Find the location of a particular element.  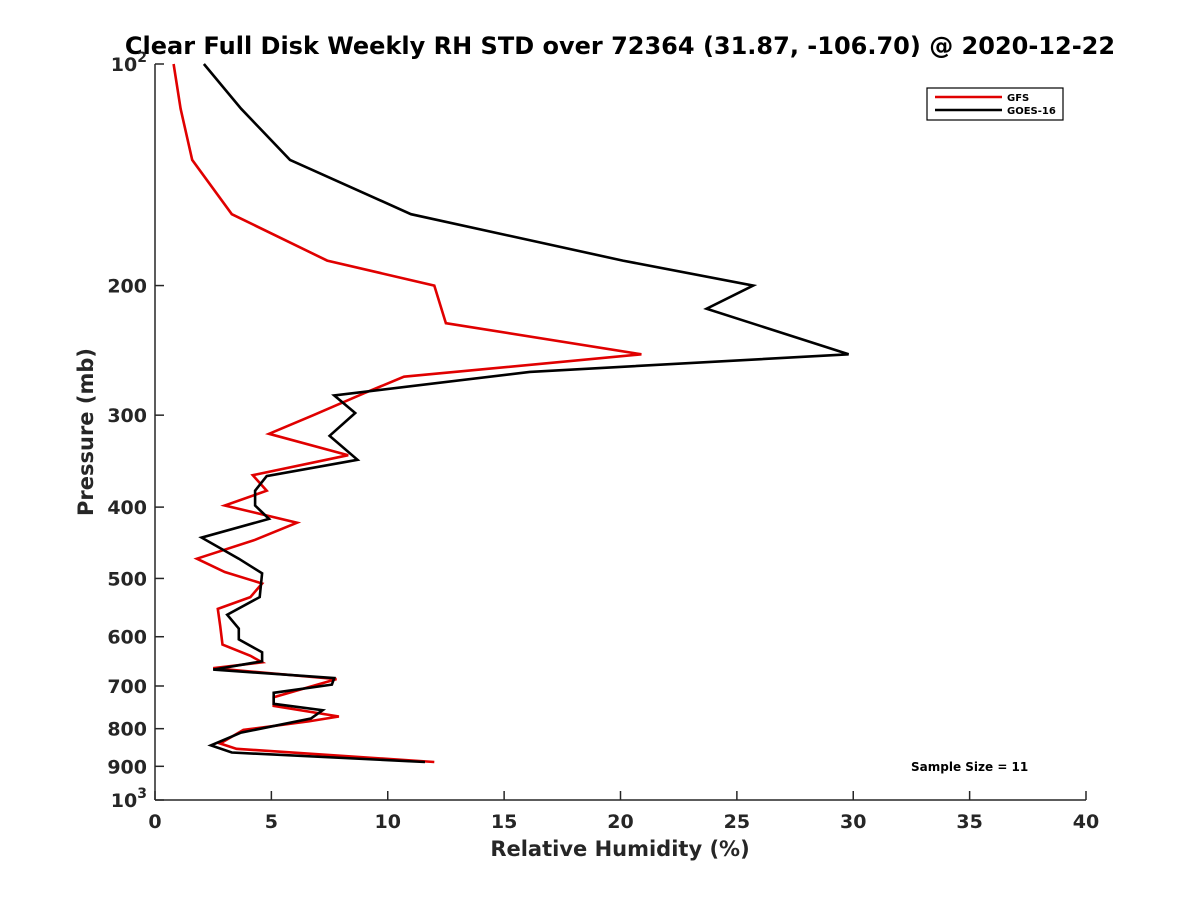

x-tick-label: 0 is located at coordinates (154, 822).